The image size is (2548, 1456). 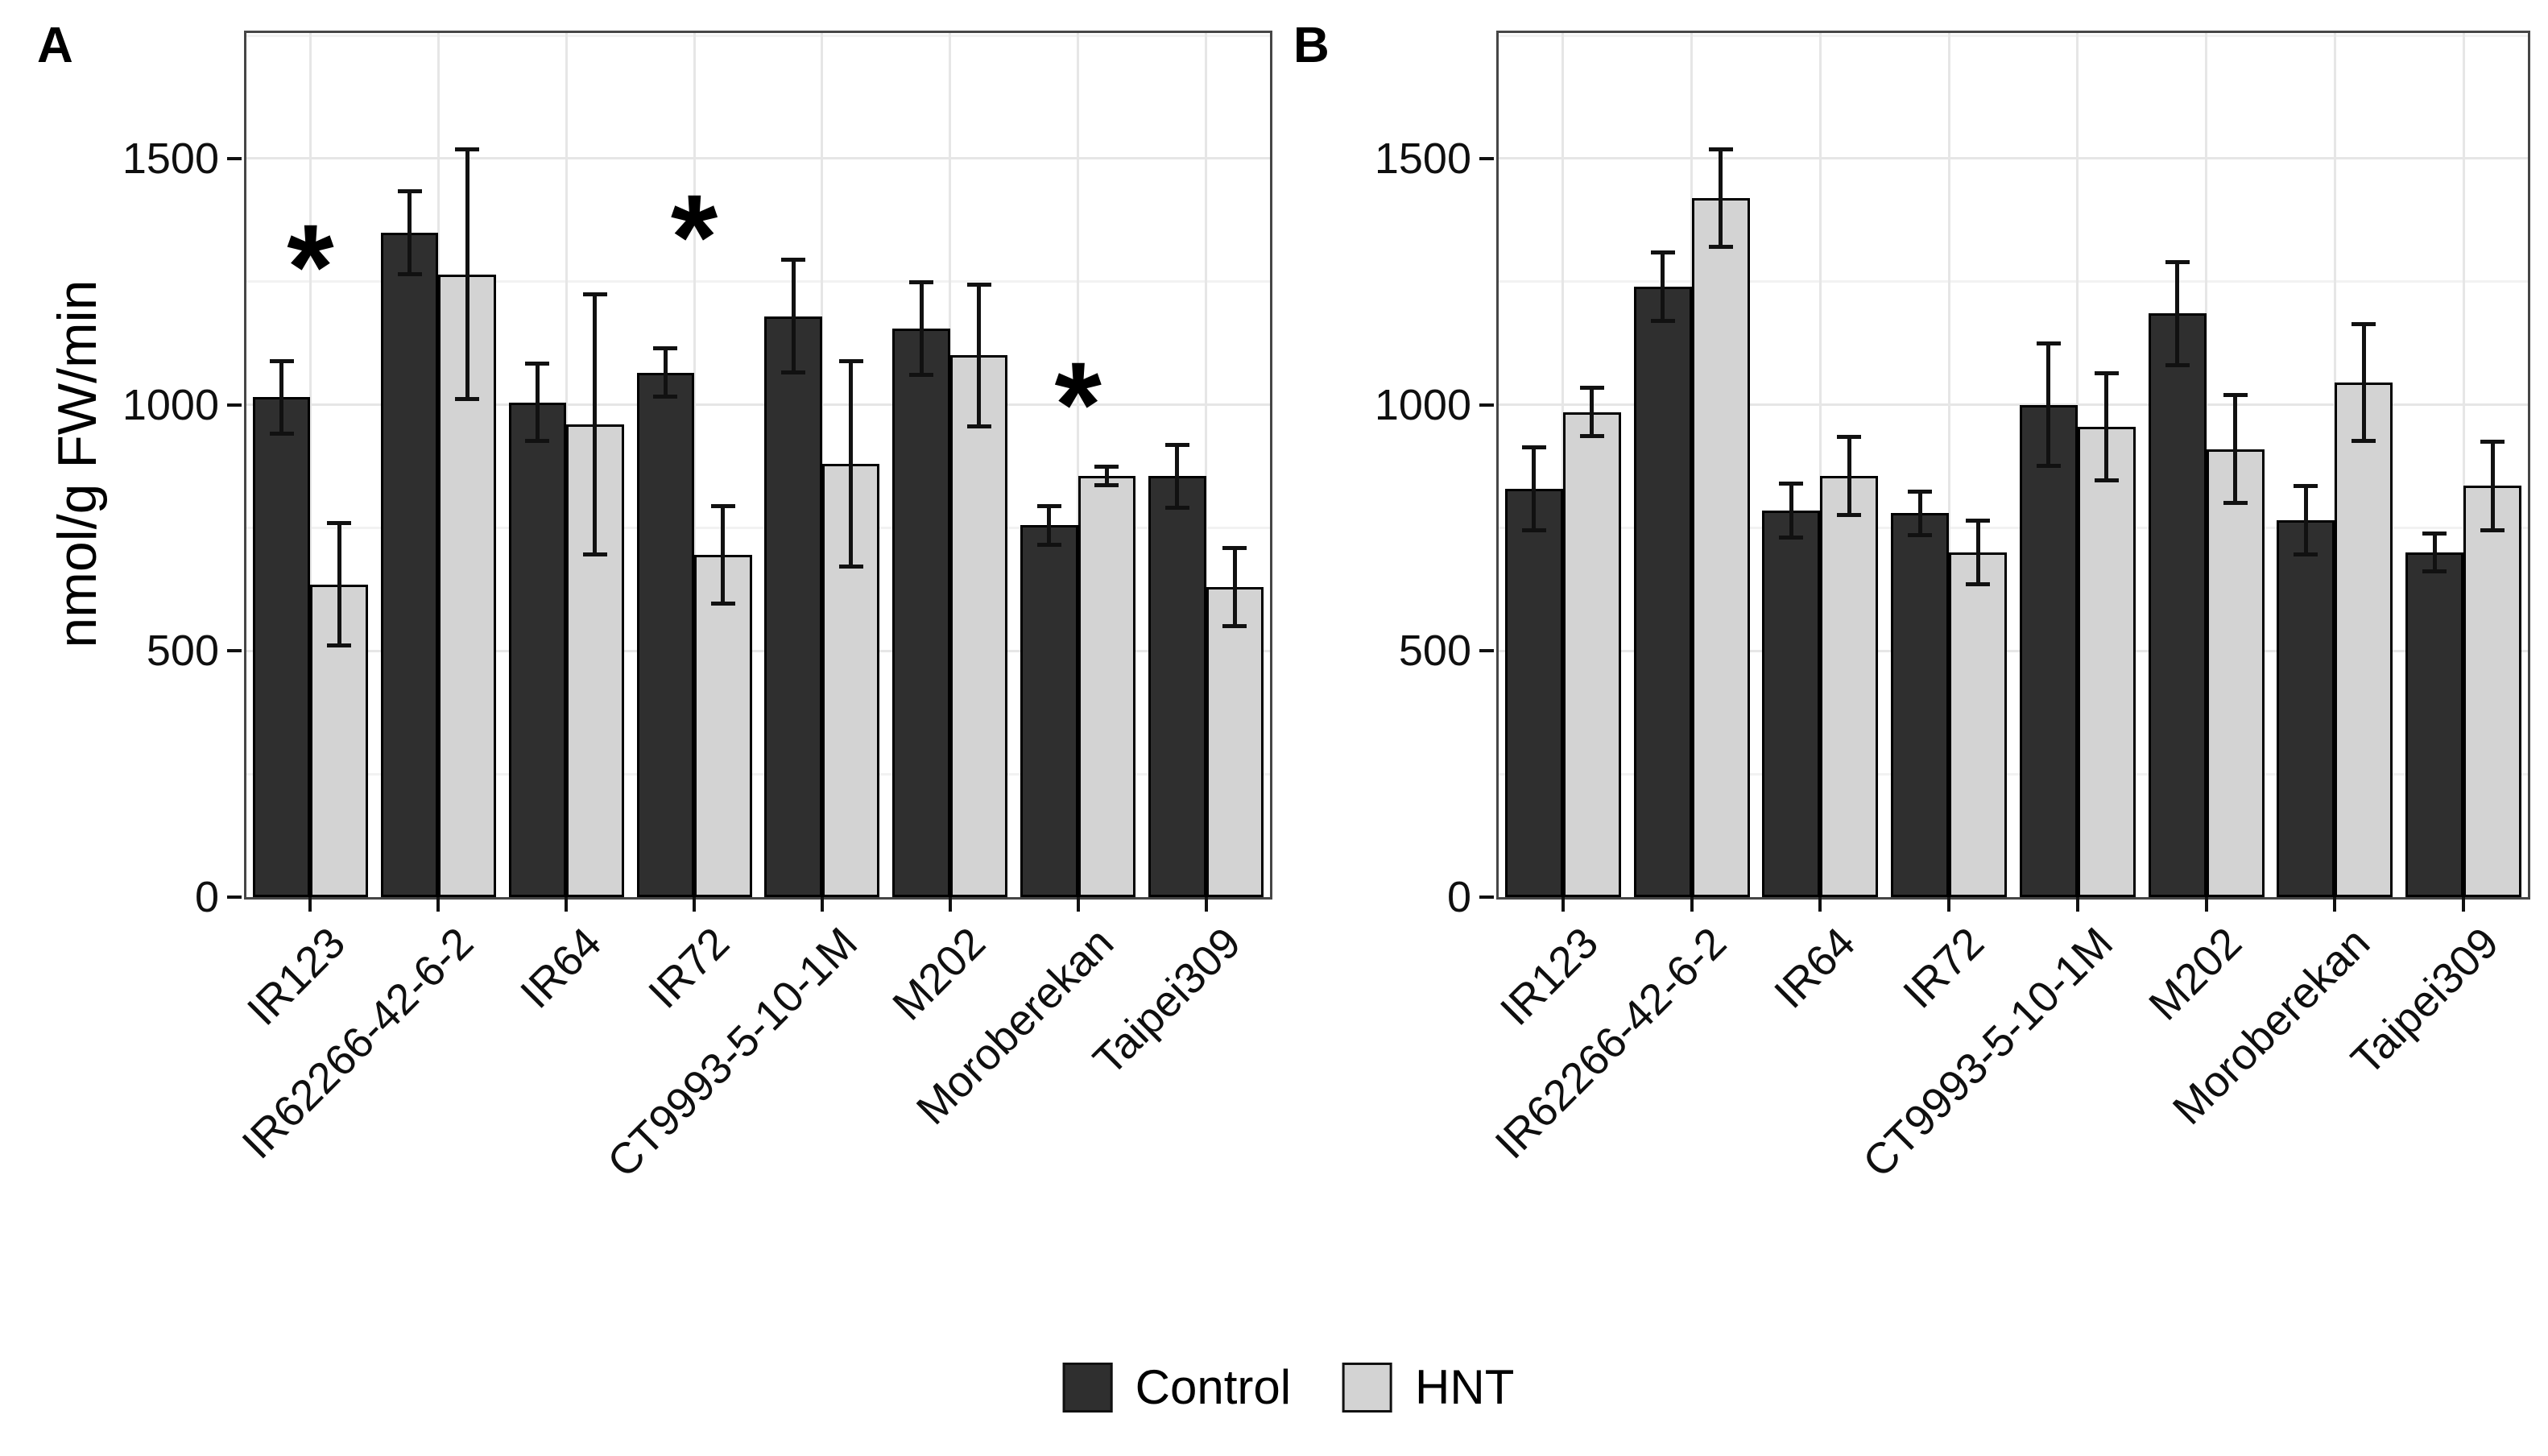 I want to click on y-tick-label: 1000, so click(x=1423, y=405).